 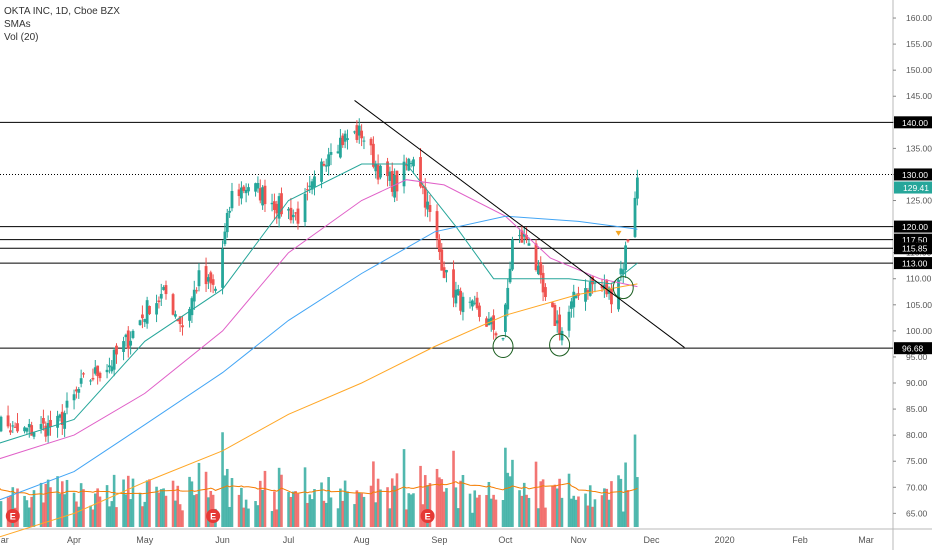 What do you see at coordinates (913, 187) in the screenshot?
I see `last-price-badge` at bounding box center [913, 187].